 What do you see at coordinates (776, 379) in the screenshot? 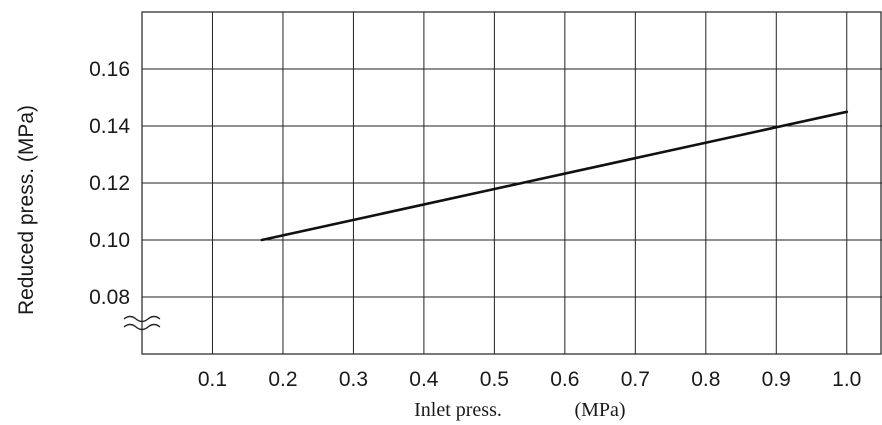
I see `x-tick-label: 0.9` at bounding box center [776, 379].